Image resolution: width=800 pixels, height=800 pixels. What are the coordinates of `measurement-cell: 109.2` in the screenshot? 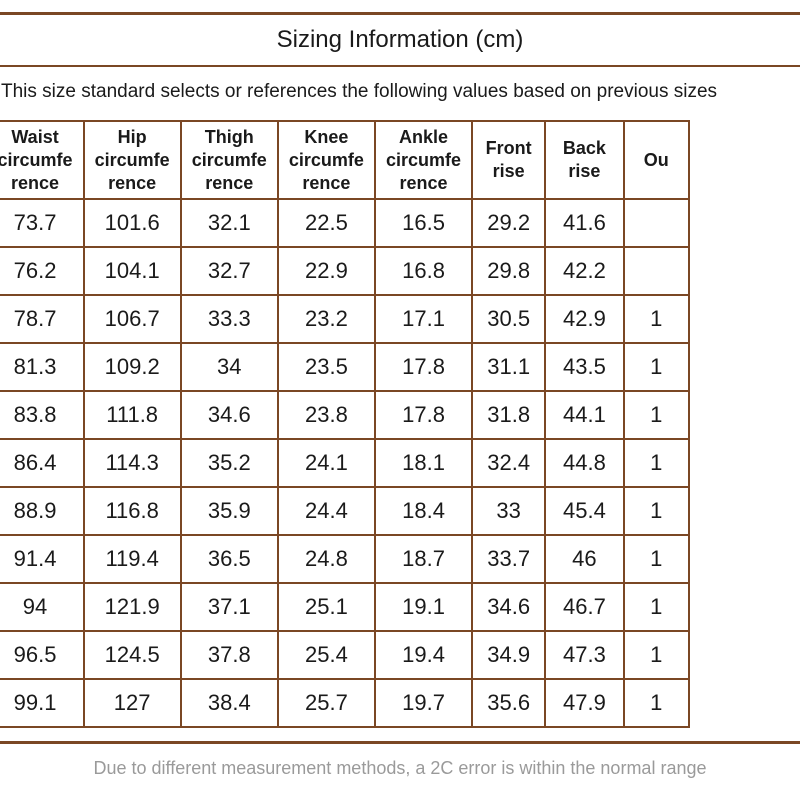 It's located at (132, 367).